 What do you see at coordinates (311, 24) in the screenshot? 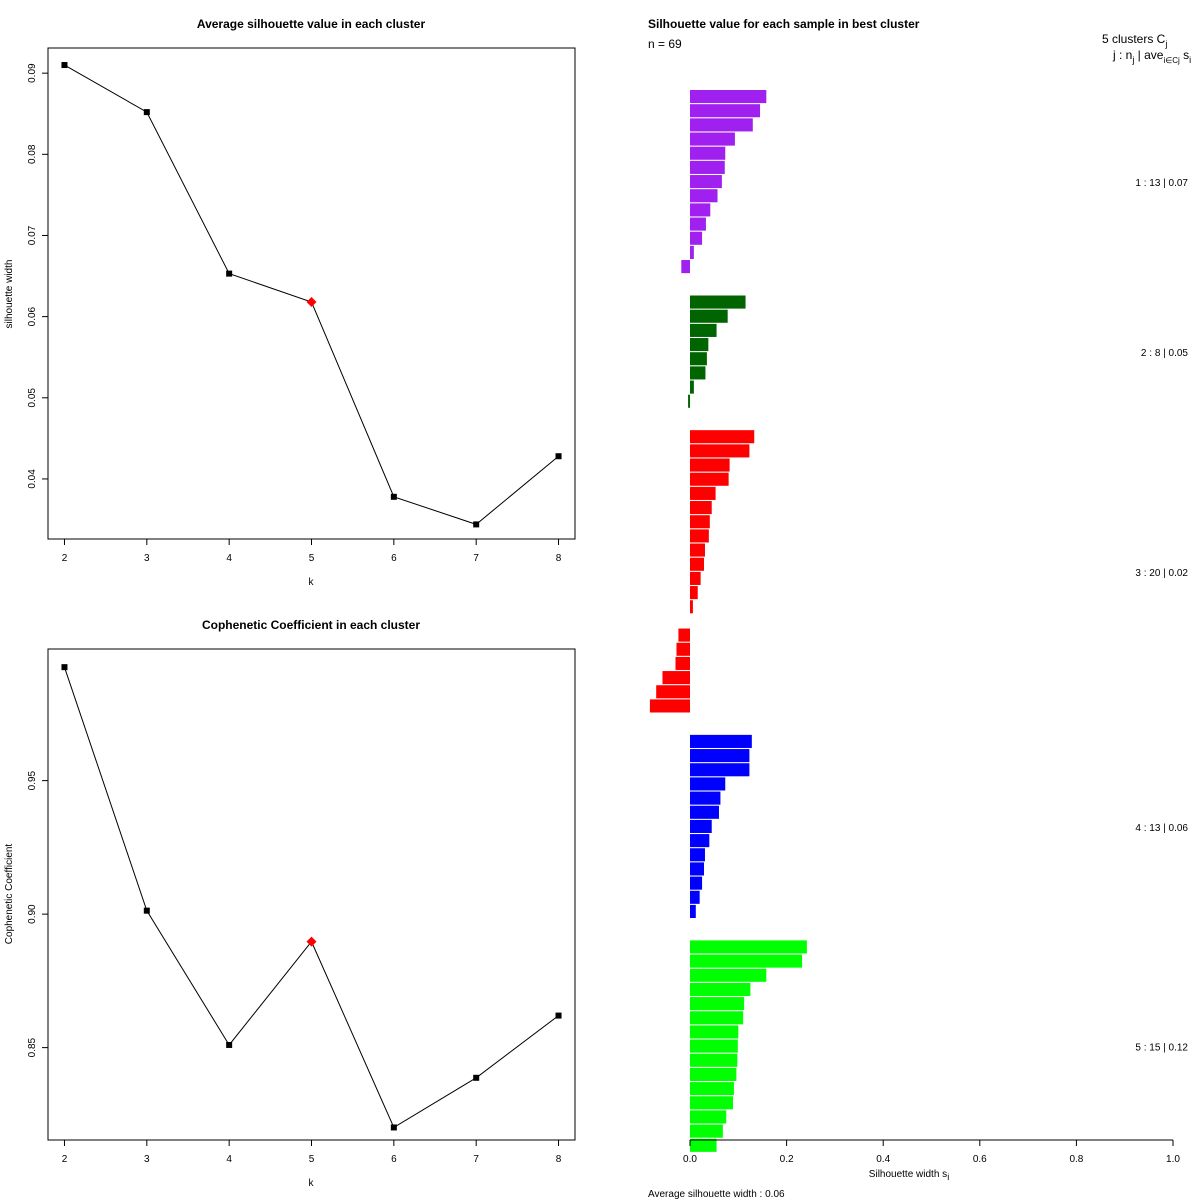
I see `avg-silhouette-title: Average silhouette value in each cluster` at bounding box center [311, 24].